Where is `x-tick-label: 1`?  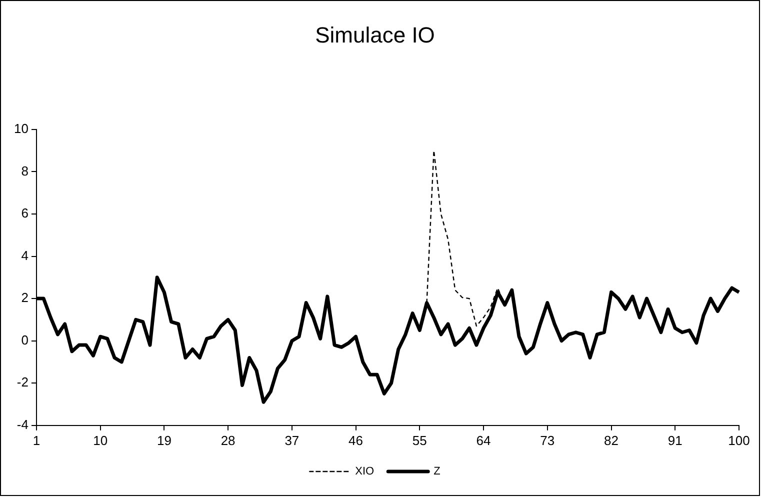
x-tick-label: 1 is located at coordinates (36, 440).